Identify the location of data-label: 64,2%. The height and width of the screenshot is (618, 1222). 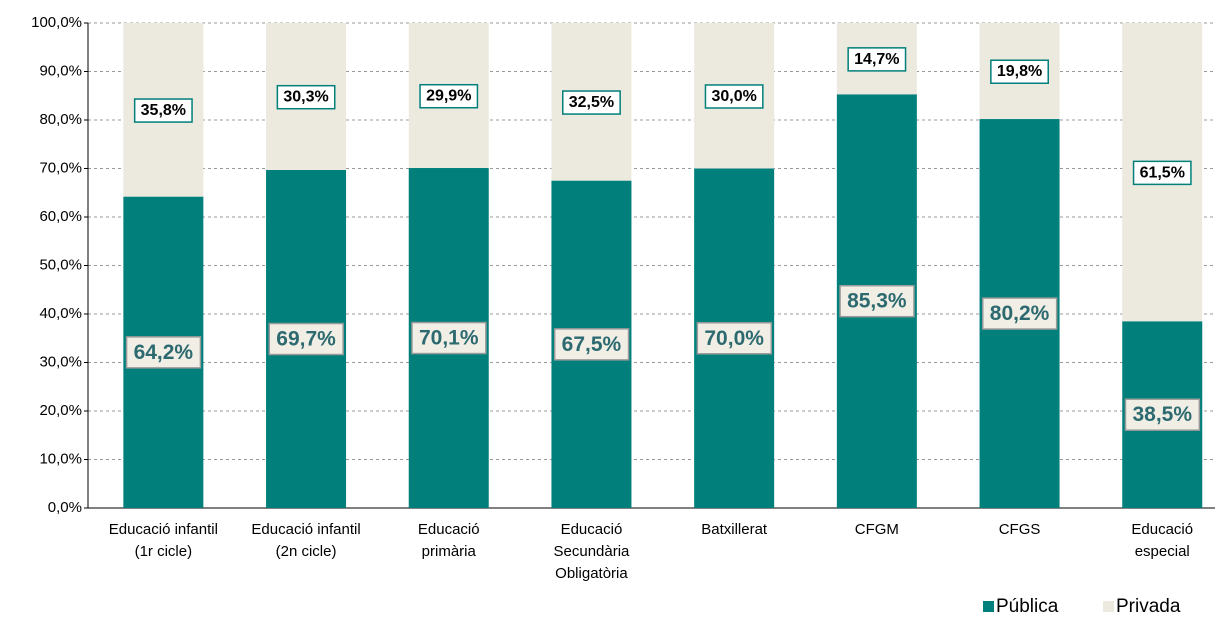
(164, 352).